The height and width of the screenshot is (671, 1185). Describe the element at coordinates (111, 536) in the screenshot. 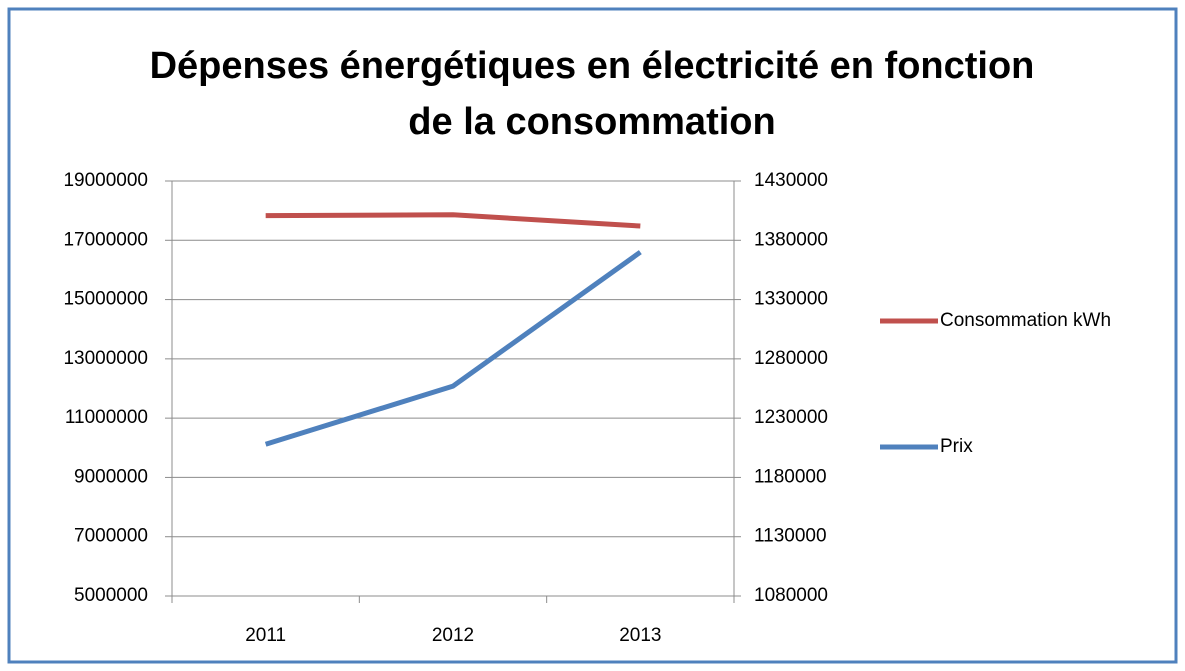

I see `y-tick-label: 7000000` at that location.